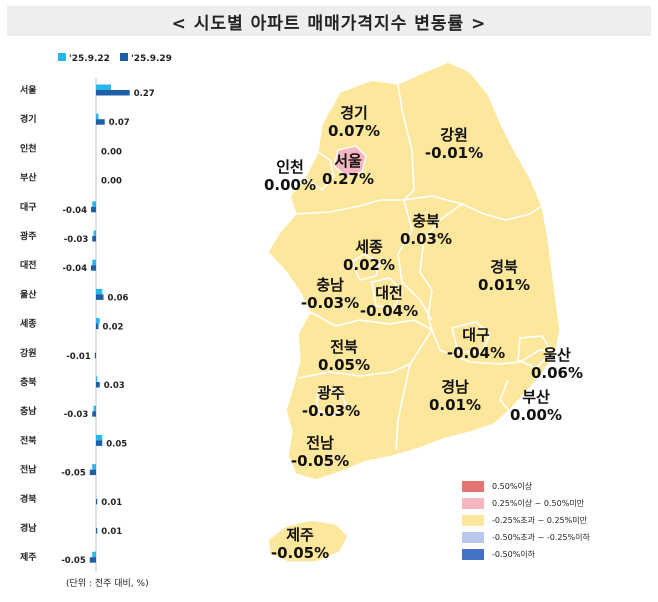 The width and height of the screenshot is (658, 602). Describe the element at coordinates (119, 123) in the screenshot. I see `value-label: 0.07` at that location.